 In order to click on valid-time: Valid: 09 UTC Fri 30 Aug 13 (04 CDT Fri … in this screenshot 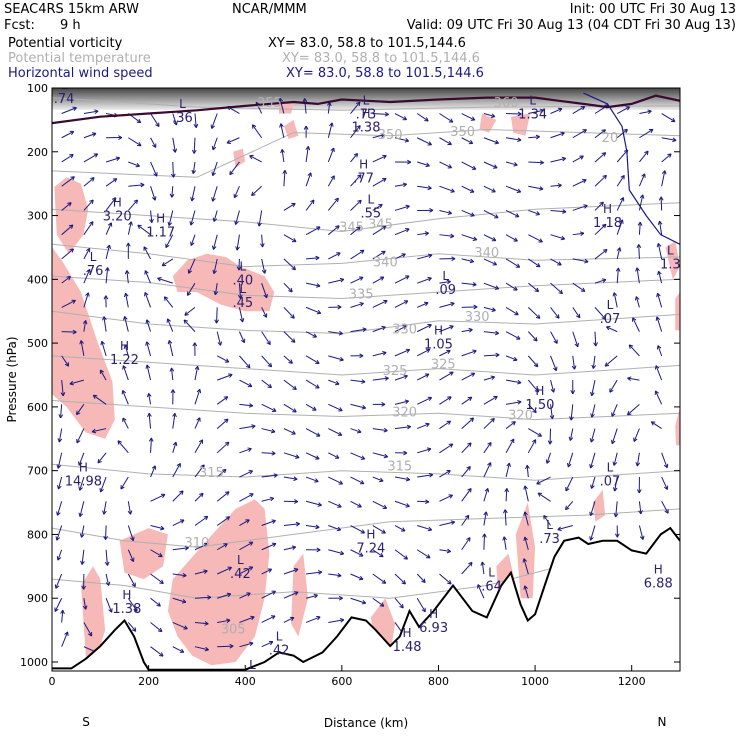, I will do `click(571, 25)`.